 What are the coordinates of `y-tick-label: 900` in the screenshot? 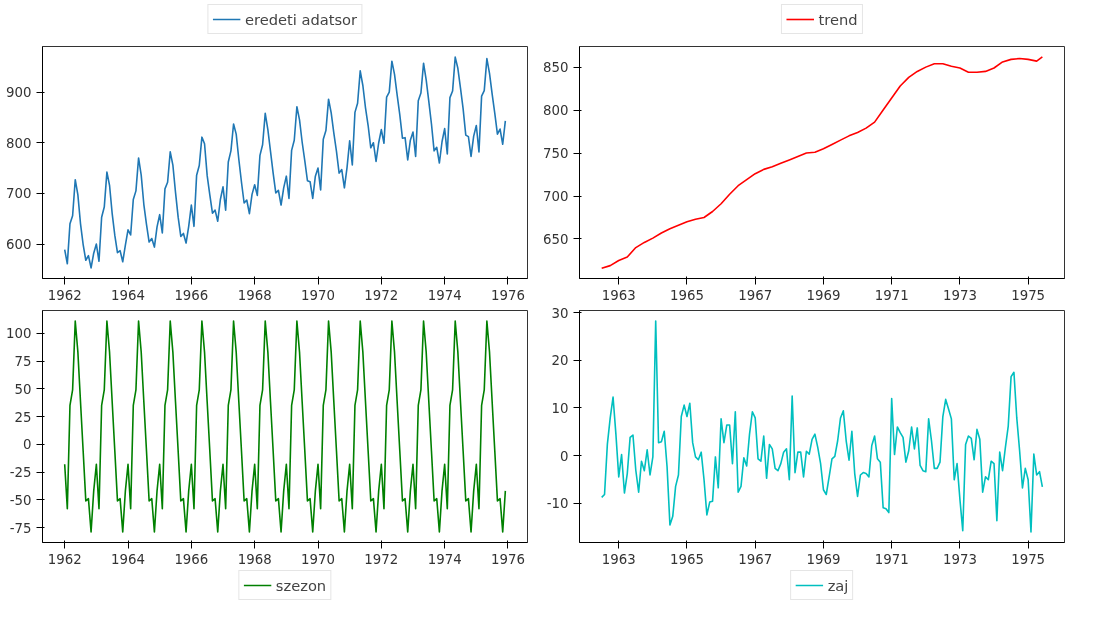 It's located at (19, 93).